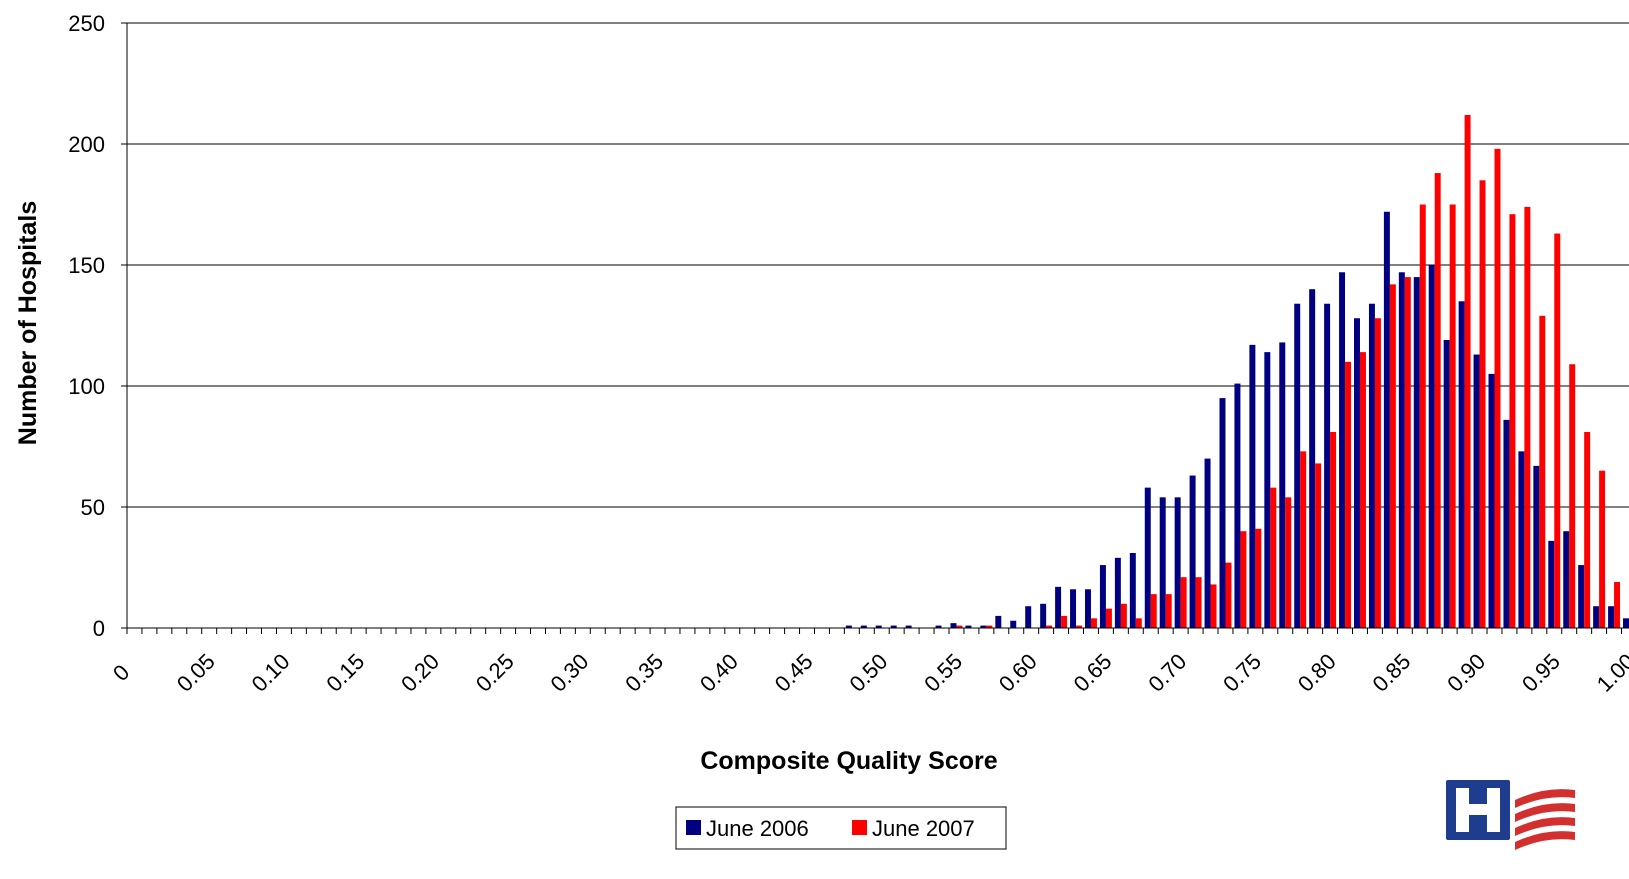 Image resolution: width=1629 pixels, height=879 pixels. What do you see at coordinates (757, 828) in the screenshot?
I see `legend-label-june-2006: June 2006` at bounding box center [757, 828].